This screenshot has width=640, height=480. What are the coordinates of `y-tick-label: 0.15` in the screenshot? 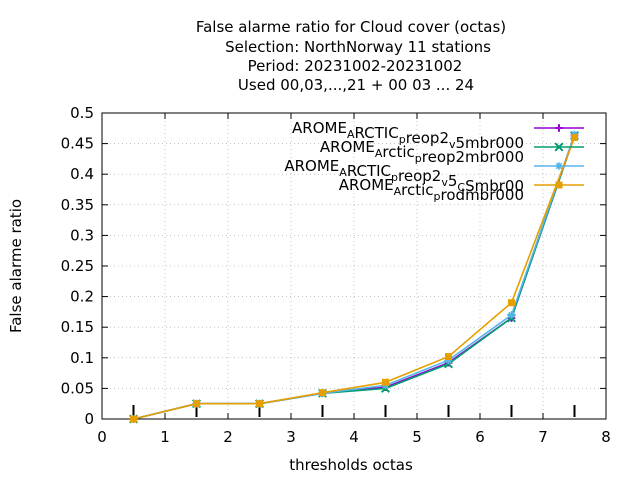 It's located at (77, 327).